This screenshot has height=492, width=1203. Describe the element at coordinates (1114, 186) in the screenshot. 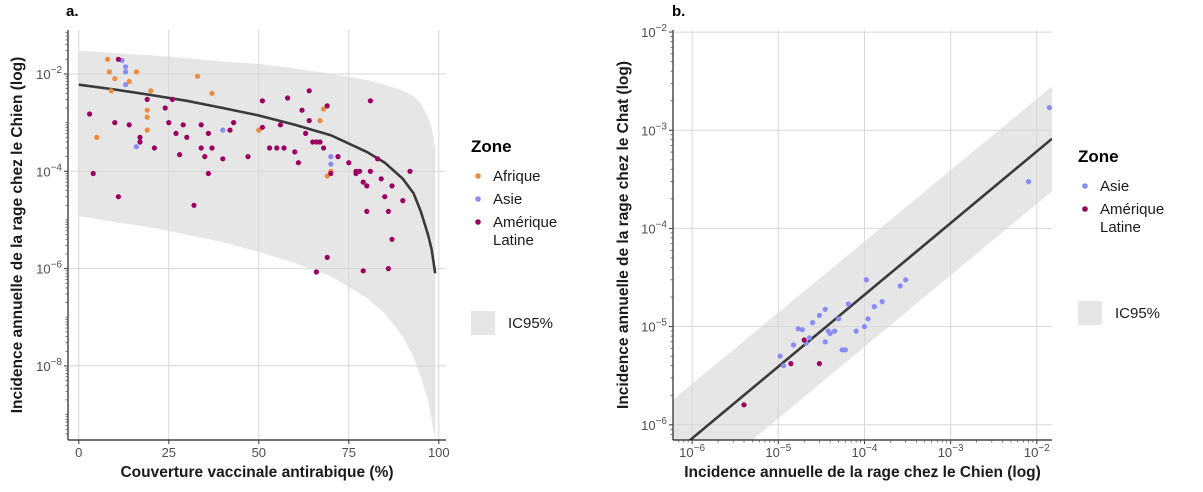

I see `legend-label: Asie` at that location.